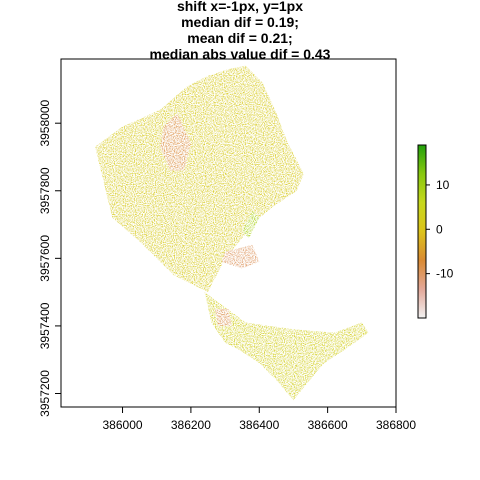 The width and height of the screenshot is (480, 480). What do you see at coordinates (443, 185) in the screenshot?
I see `legend-tick-label: 10` at bounding box center [443, 185].